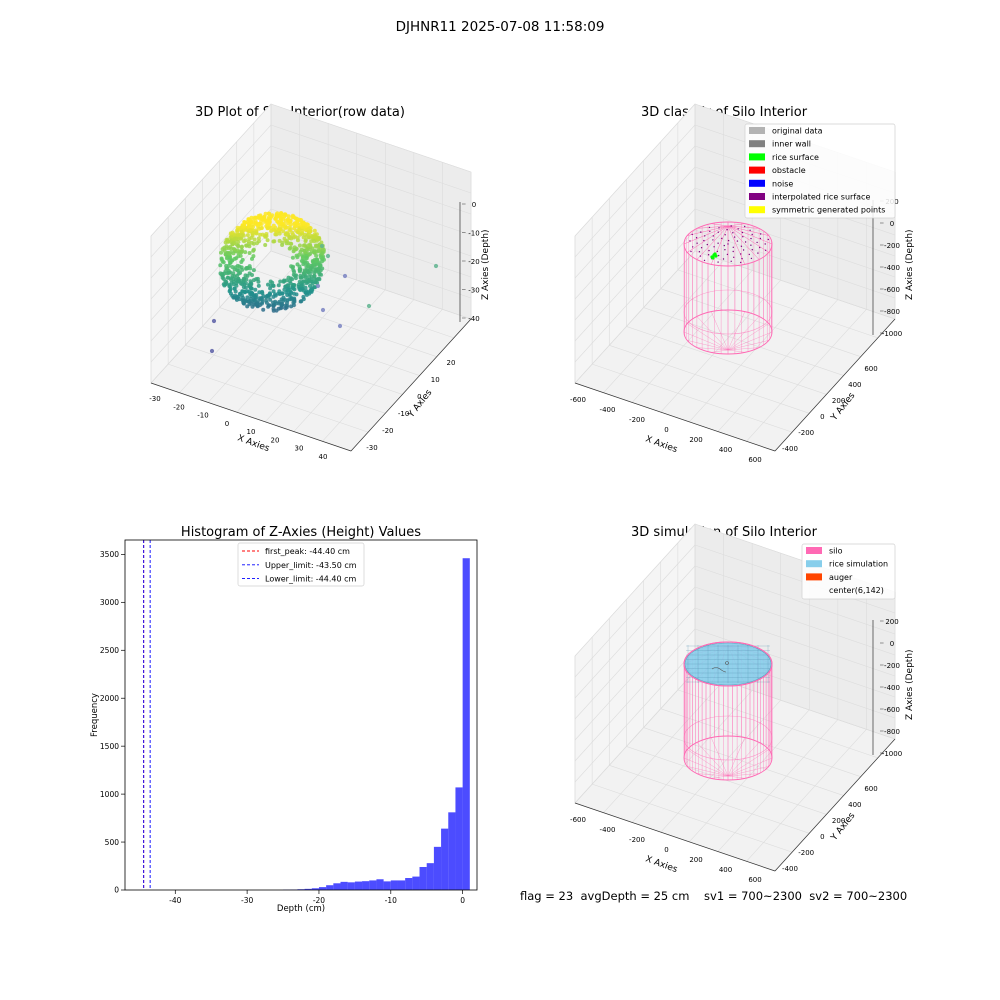  What do you see at coordinates (247, 900) in the screenshot?
I see `x-tick-label: -30` at bounding box center [247, 900].